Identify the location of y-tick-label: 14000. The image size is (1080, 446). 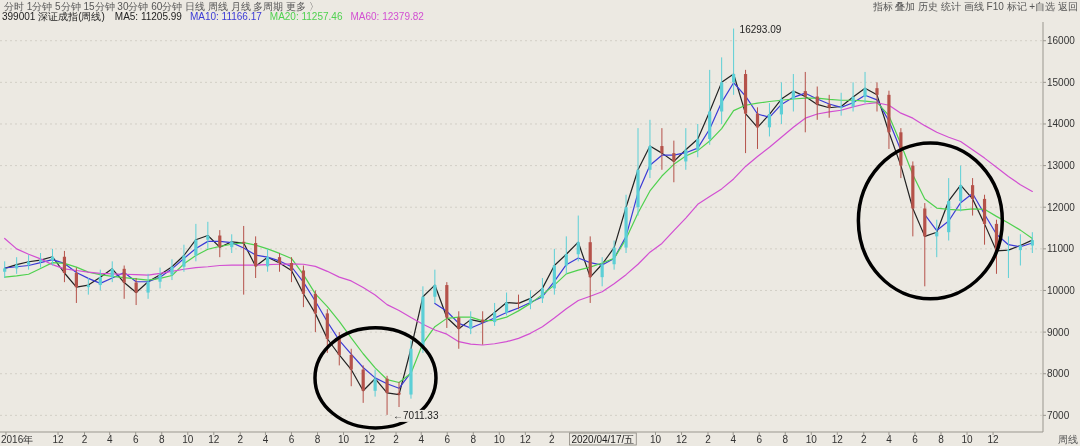
(1061, 124).